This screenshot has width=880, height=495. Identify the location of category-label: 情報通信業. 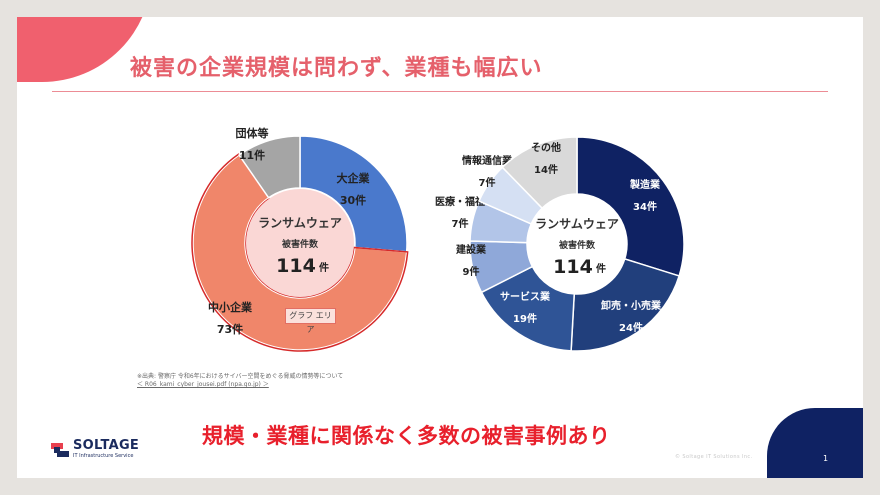
(487, 160).